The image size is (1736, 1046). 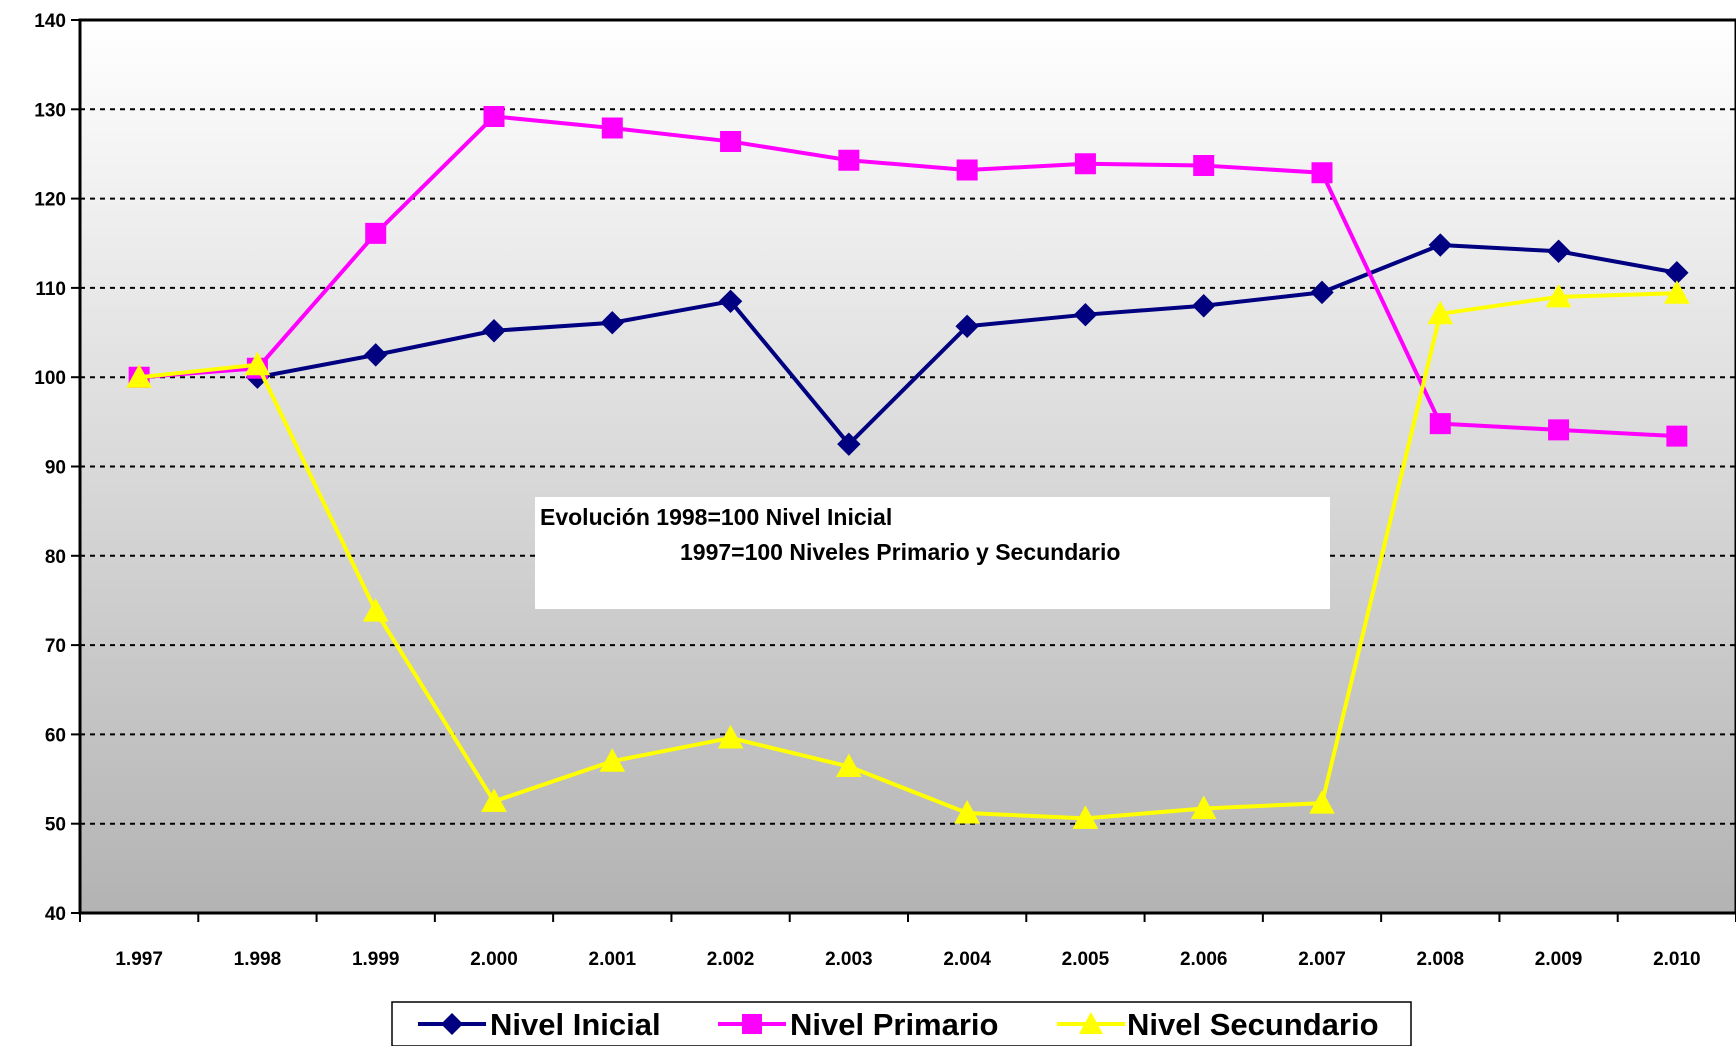 What do you see at coordinates (258, 959) in the screenshot?
I see `x-tick-label: 1.998` at bounding box center [258, 959].